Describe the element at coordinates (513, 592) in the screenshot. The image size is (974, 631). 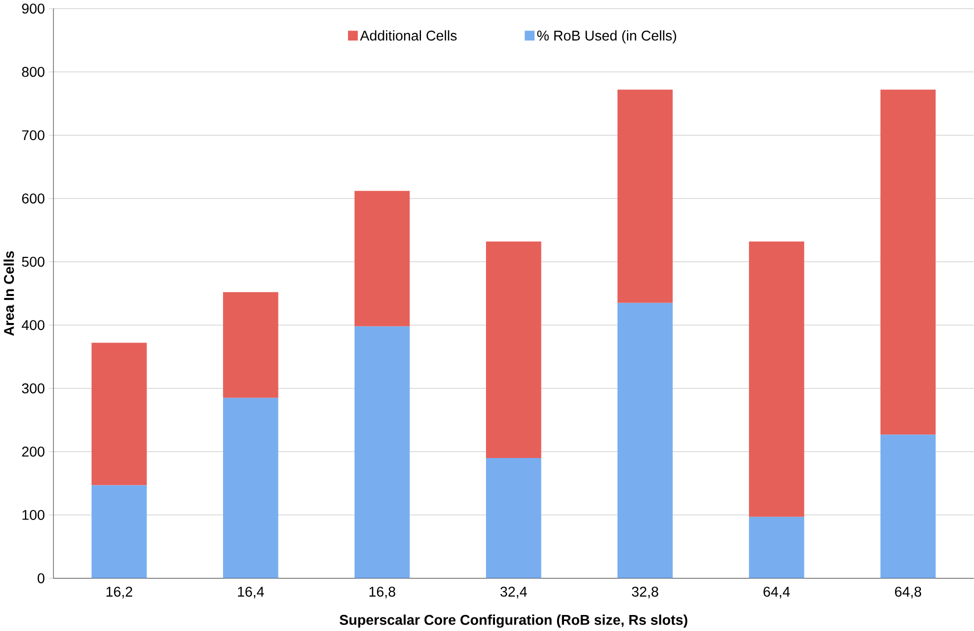
I see `x-tick-label: 32,4` at that location.